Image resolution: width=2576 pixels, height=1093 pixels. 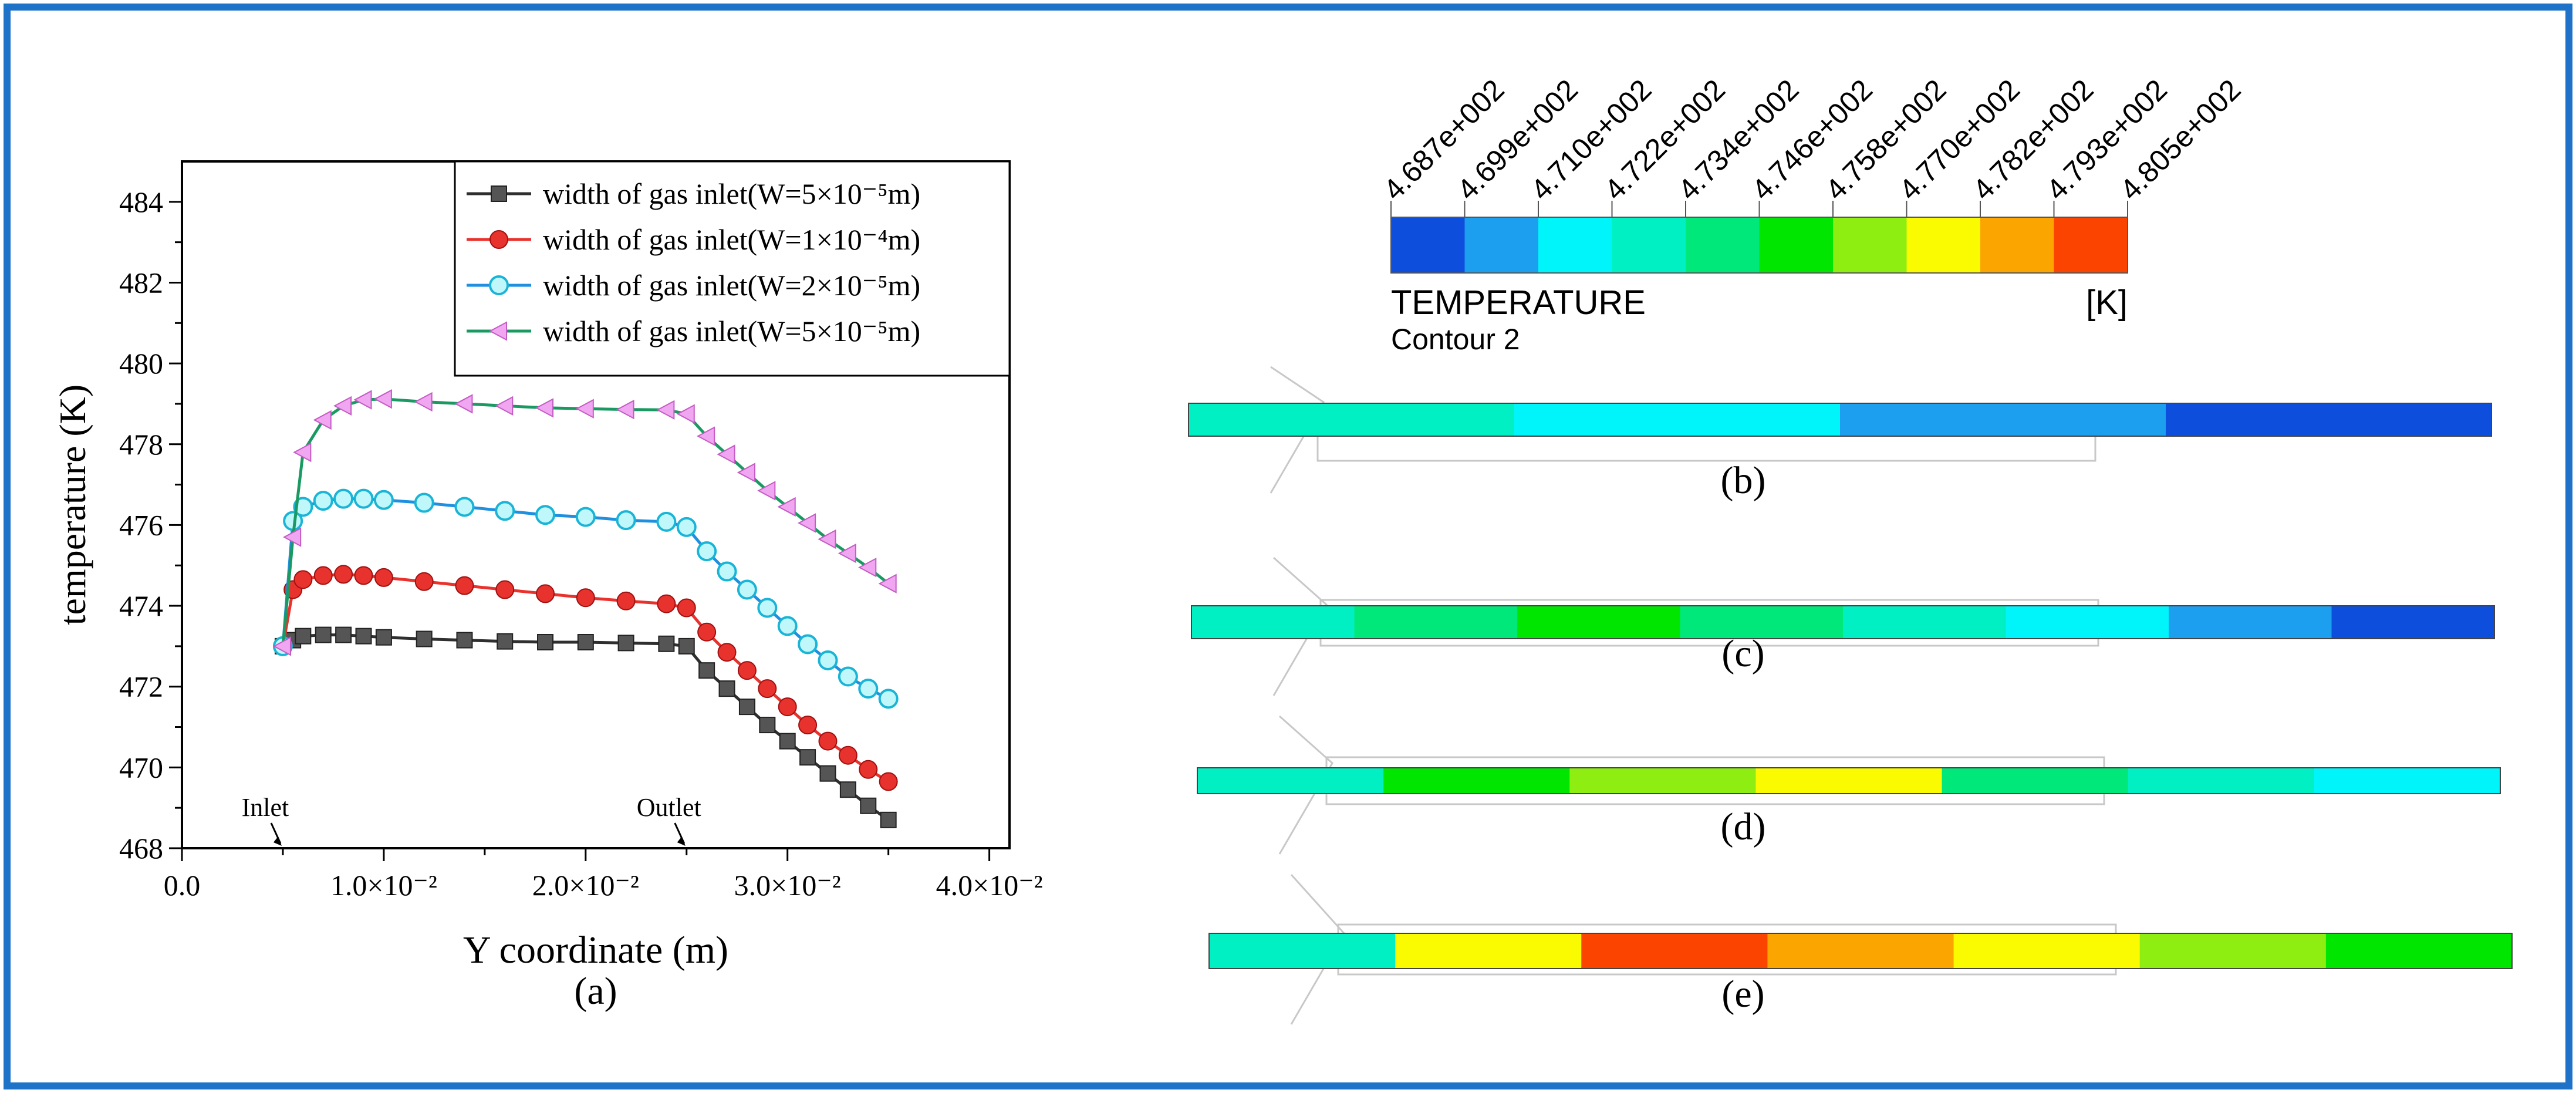 I want to click on annotation-label: Outlet, so click(x=669, y=807).